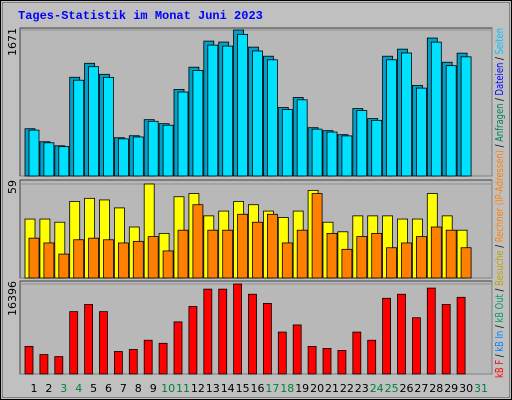 This screenshot has width=512, height=400. I want to click on legend-entry: Dateien, so click(499, 79).